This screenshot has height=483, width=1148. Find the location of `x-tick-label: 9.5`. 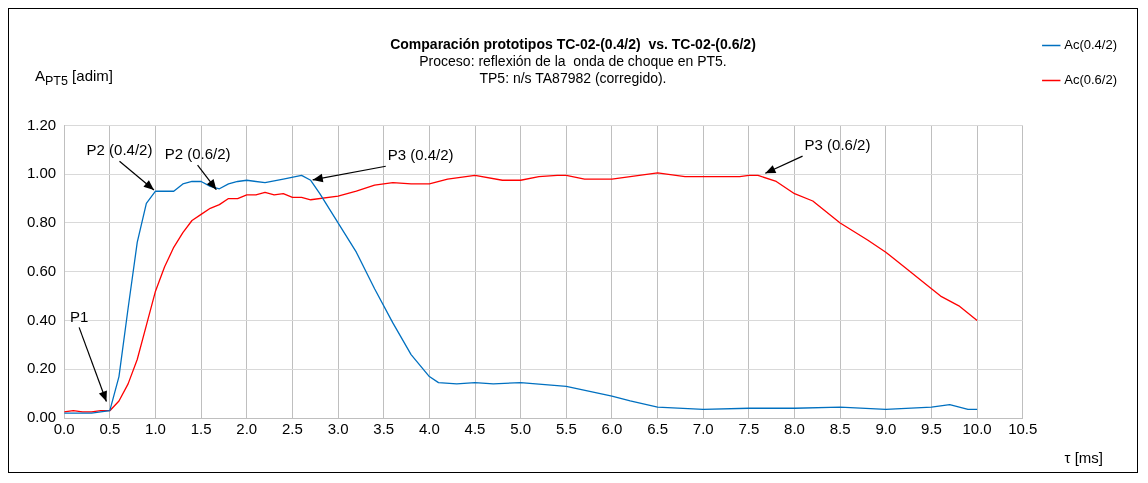

x-tick-label: 9.5 is located at coordinates (931, 429).